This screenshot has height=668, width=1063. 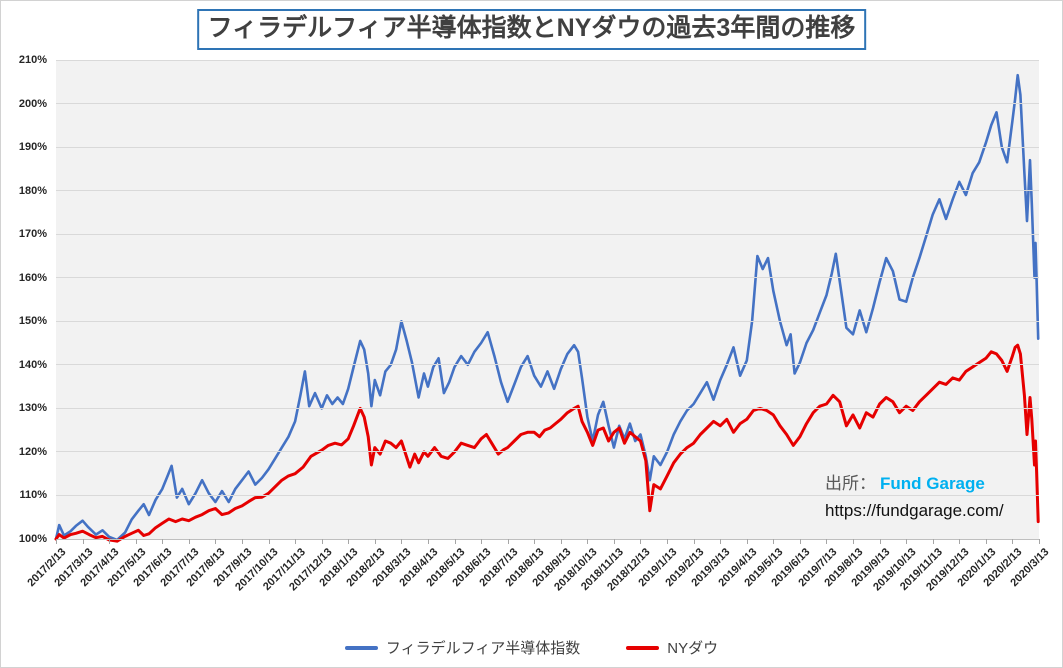 What do you see at coordinates (914, 510) in the screenshot?
I see `source-url: https://fundgarage.com/` at bounding box center [914, 510].